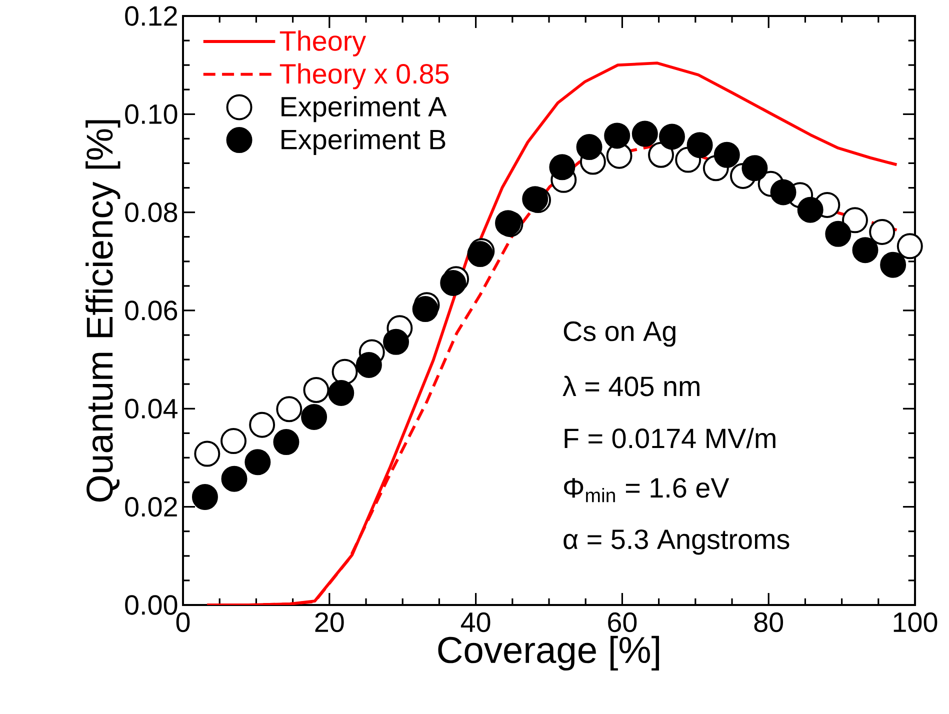  Describe the element at coordinates (151, 605) in the screenshot. I see `y-tick-label: 0.00` at that location.